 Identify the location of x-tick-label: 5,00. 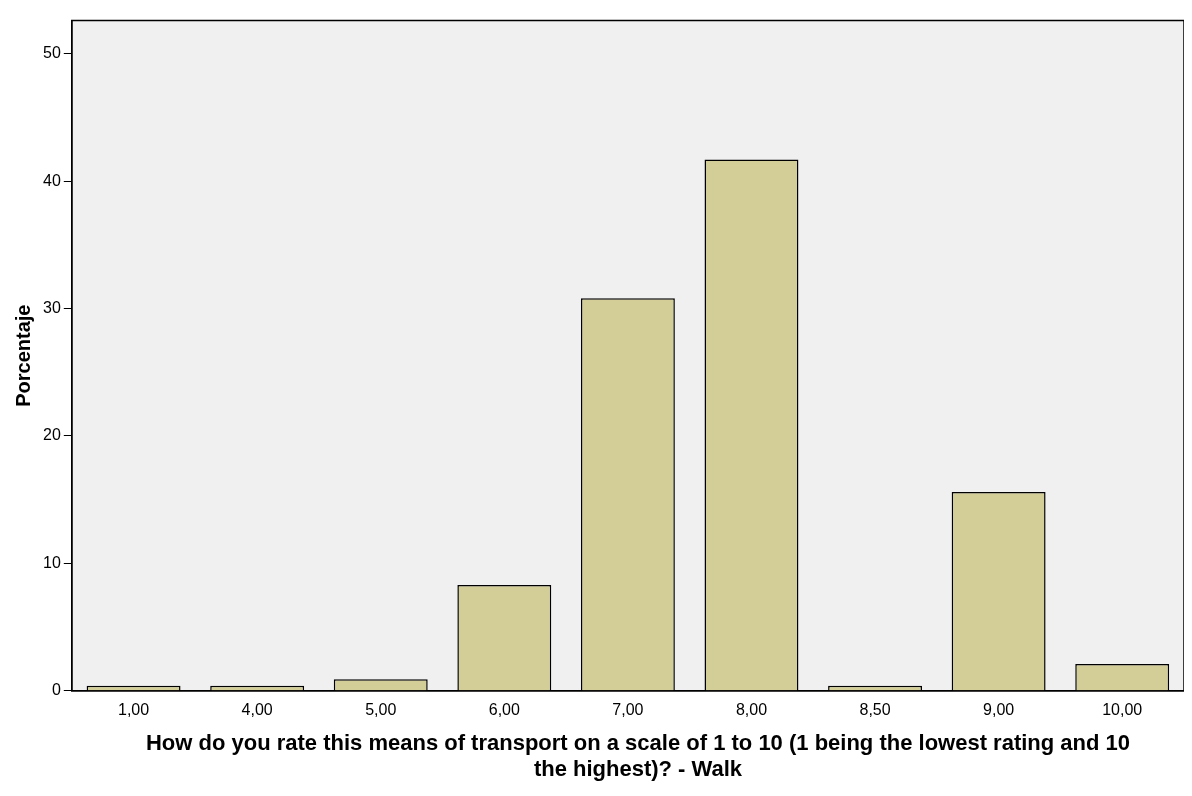
(381, 709).